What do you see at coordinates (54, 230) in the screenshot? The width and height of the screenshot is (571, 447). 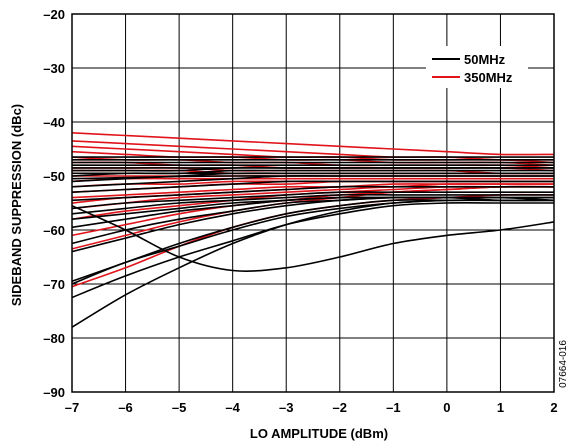 I see `y-tick-label: –60` at bounding box center [54, 230].